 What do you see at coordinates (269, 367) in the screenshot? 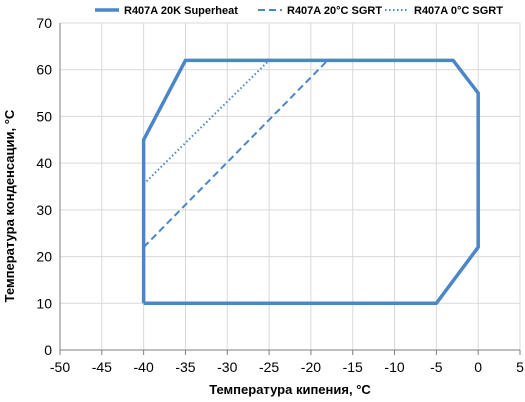
I see `x-tick-label: -25` at bounding box center [269, 367].